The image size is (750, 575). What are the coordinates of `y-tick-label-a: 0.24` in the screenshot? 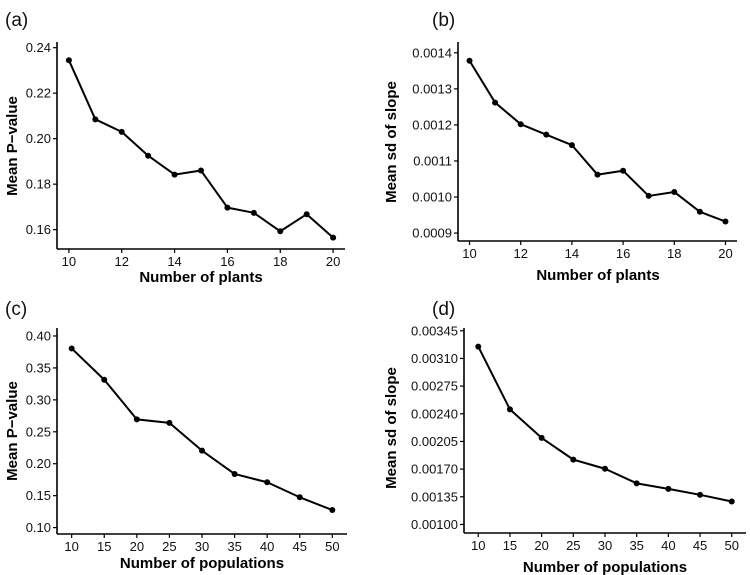 It's located at (38, 47).